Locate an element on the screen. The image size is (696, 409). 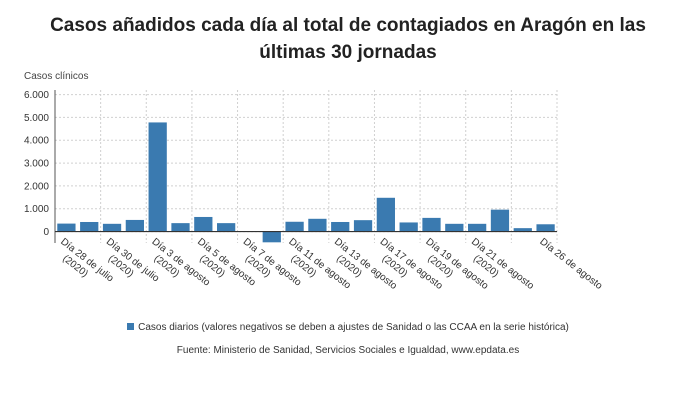
x-tick-label-line: Día 26 de agosto is located at coordinates (570, 264).